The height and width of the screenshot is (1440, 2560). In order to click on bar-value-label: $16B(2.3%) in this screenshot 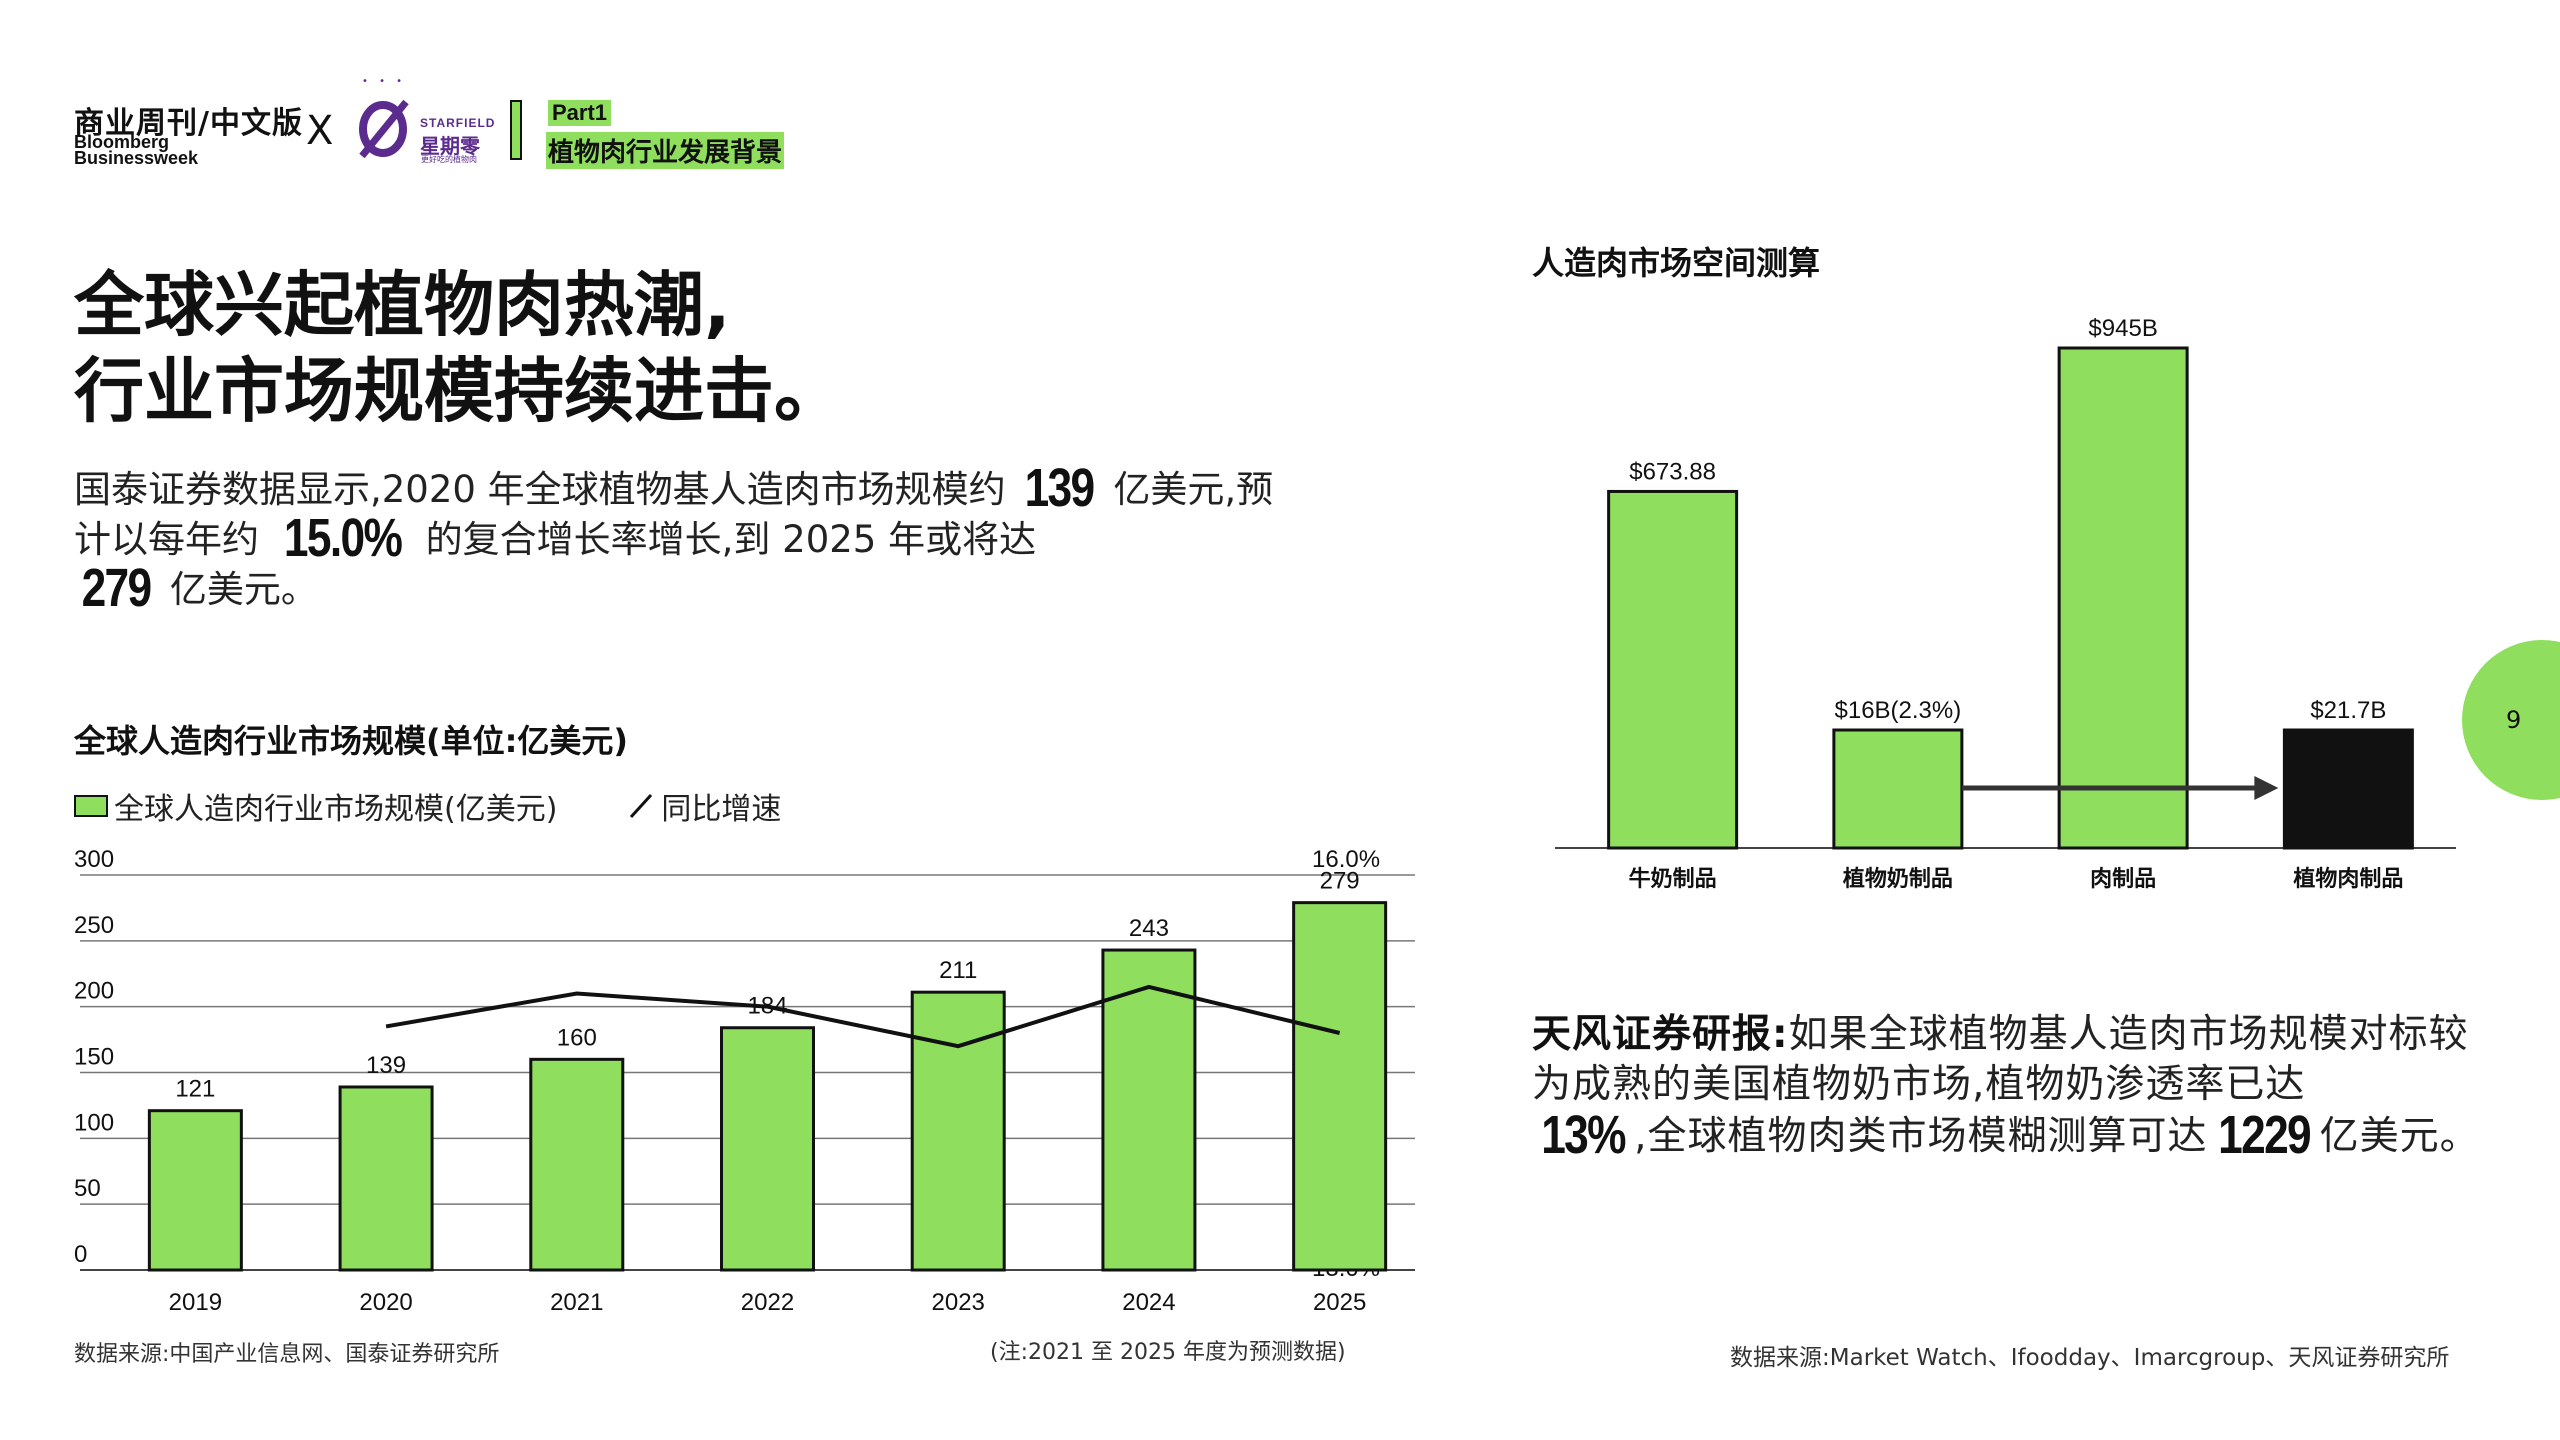, I will do `click(1898, 710)`.